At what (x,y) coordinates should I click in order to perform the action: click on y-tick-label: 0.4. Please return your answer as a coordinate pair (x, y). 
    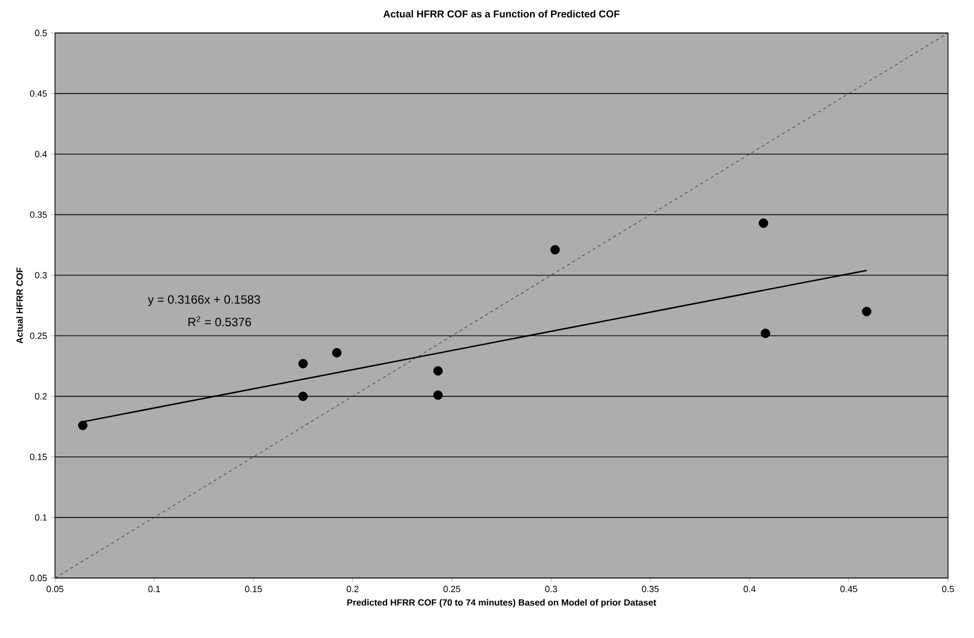
    Looking at the image, I should click on (41, 154).